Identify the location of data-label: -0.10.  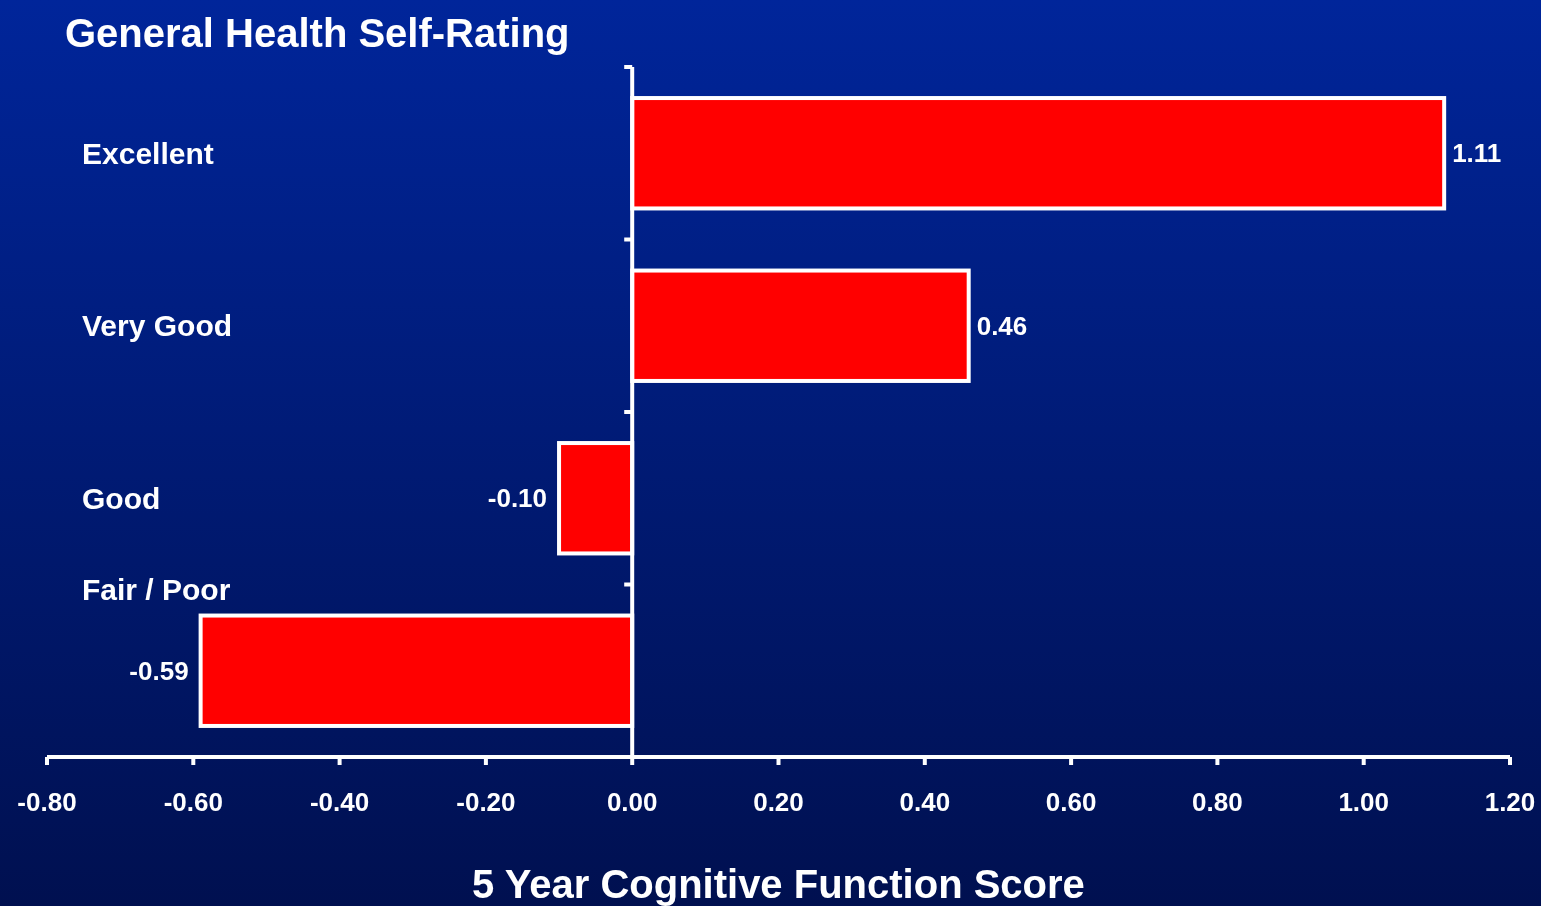
(517, 498).